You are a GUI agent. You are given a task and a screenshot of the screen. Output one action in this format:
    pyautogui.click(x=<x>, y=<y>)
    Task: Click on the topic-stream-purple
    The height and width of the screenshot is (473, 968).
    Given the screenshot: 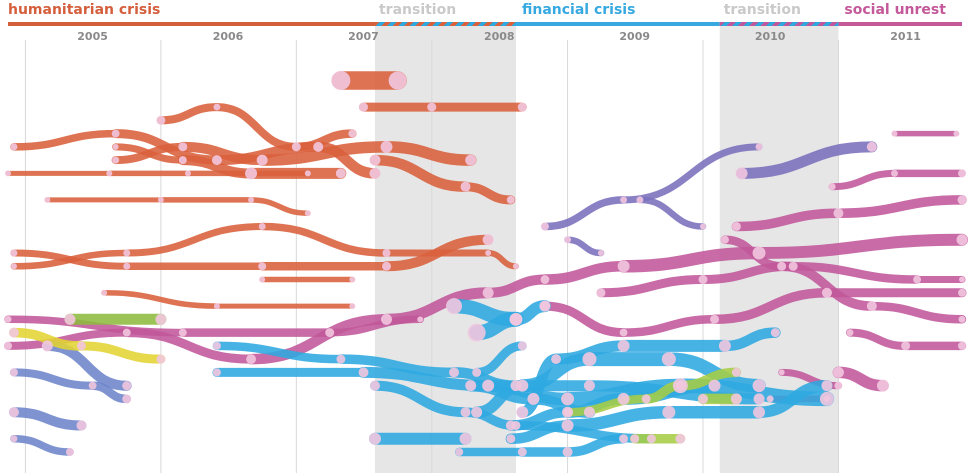 What is the action you would take?
    pyautogui.click(x=584, y=246)
    